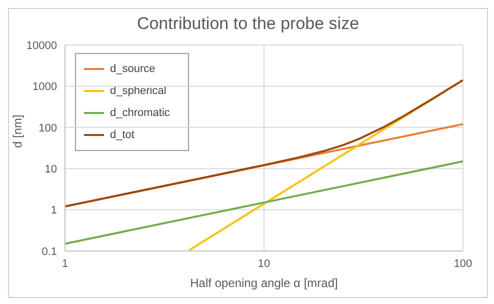  I want to click on y-tick-label: 100, so click(47, 128).